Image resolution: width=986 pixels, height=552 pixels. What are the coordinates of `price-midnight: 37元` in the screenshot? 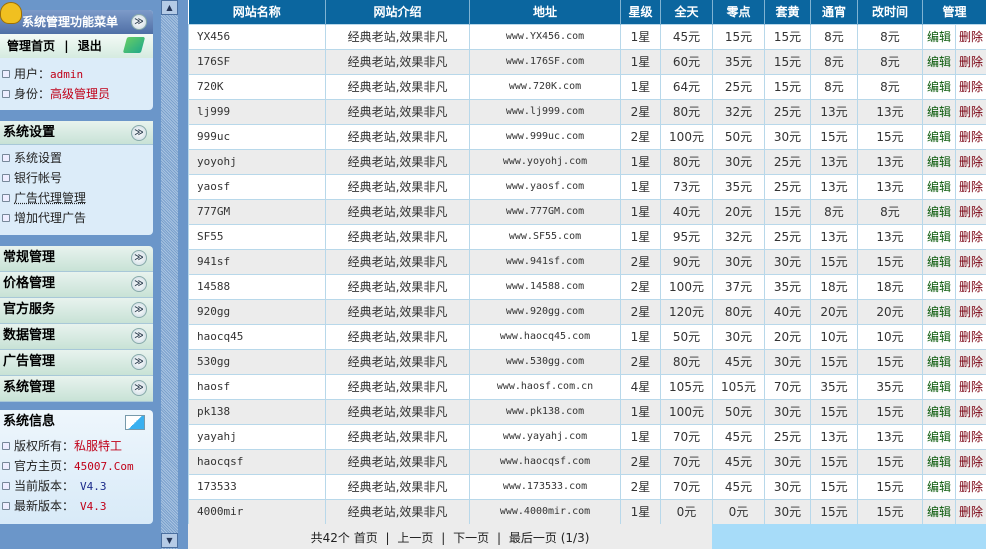 It's located at (739, 286).